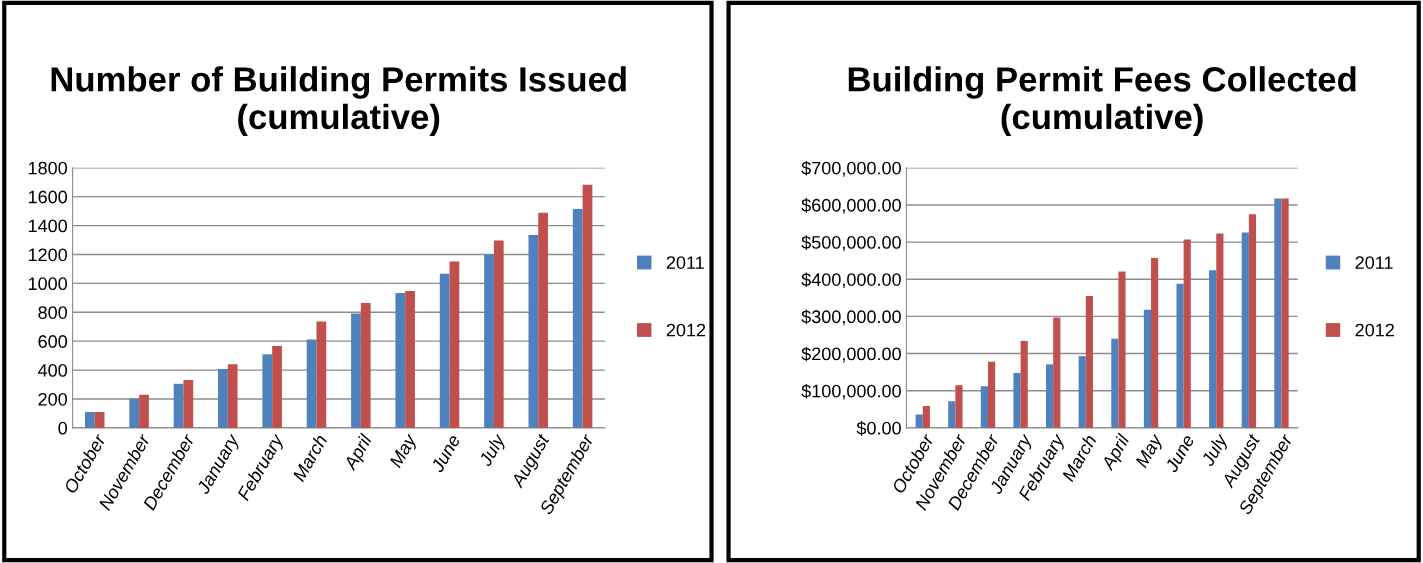 The width and height of the screenshot is (1423, 563). Describe the element at coordinates (851, 317) in the screenshot. I see `y-tick-label: $300,000.00` at that location.